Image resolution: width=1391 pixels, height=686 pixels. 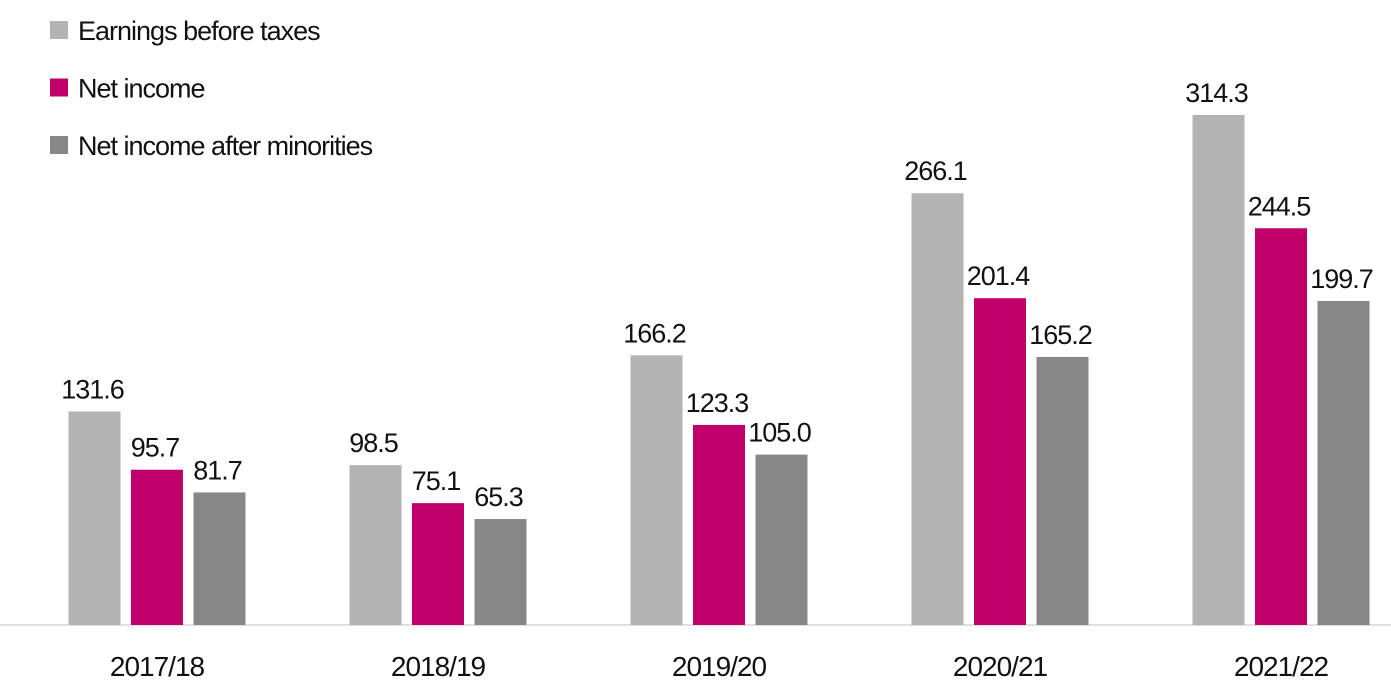 What do you see at coordinates (438, 666) in the screenshot?
I see `x-tick-label: 2018/19` at bounding box center [438, 666].